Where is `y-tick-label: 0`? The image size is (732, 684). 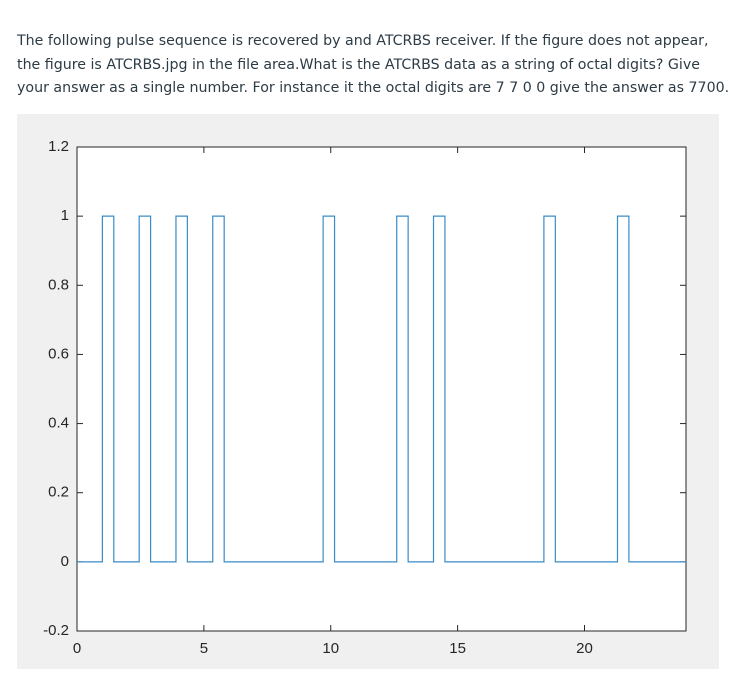 y-tick-label: 0 is located at coordinates (65, 561).